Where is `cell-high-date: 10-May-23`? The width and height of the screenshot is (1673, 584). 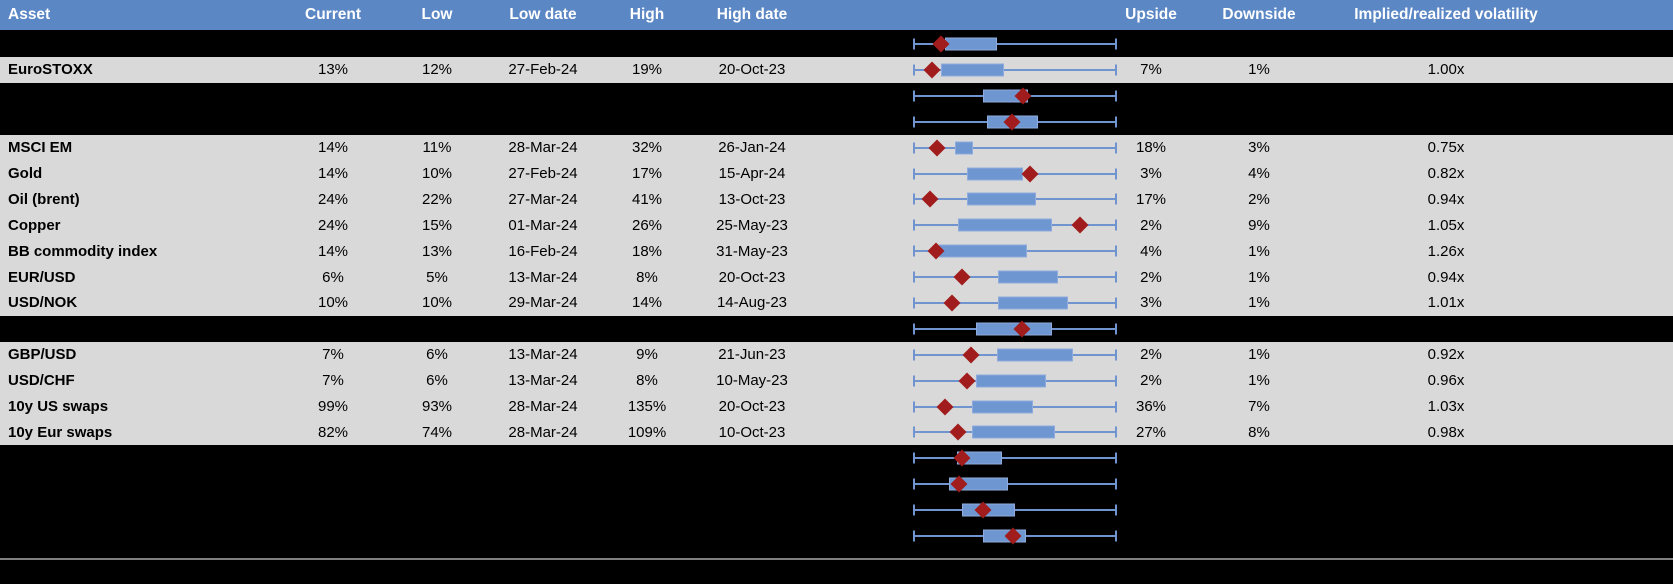 cell-high-date: 10-May-23 is located at coordinates (752, 381).